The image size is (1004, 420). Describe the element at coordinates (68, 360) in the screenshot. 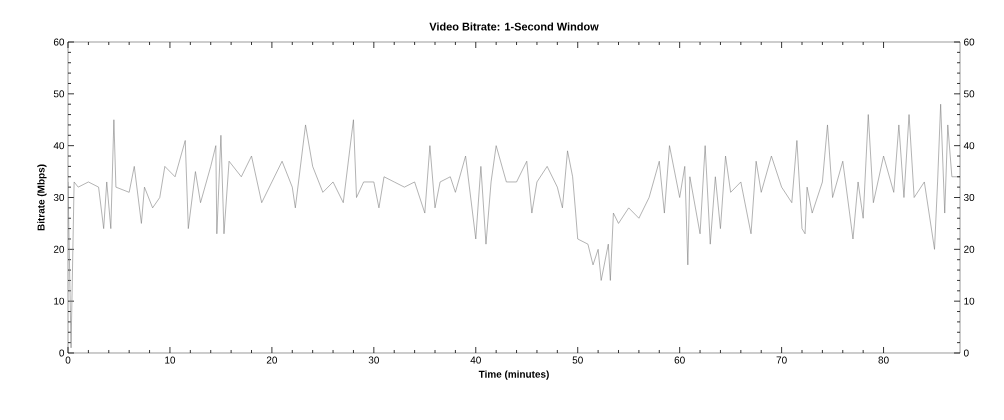

I see `x-tick-label: 0` at that location.